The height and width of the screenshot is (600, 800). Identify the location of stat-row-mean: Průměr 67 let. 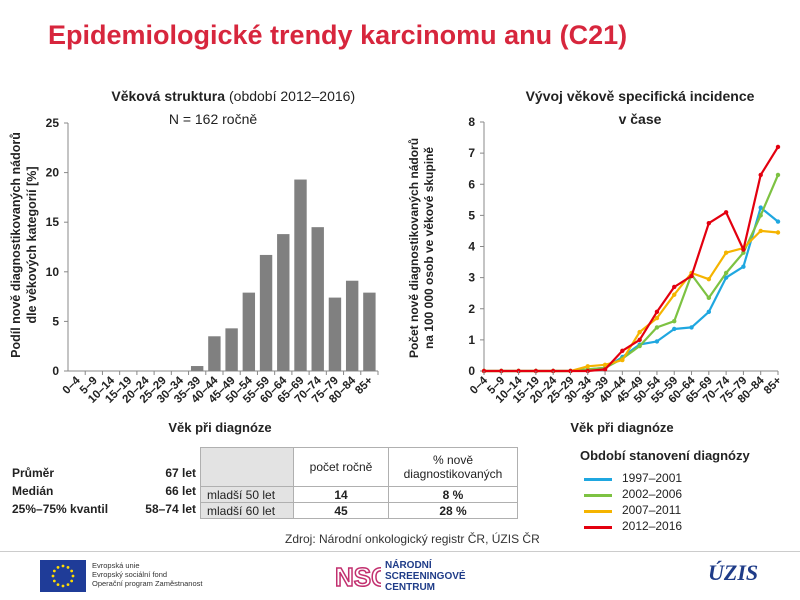
(101, 475).